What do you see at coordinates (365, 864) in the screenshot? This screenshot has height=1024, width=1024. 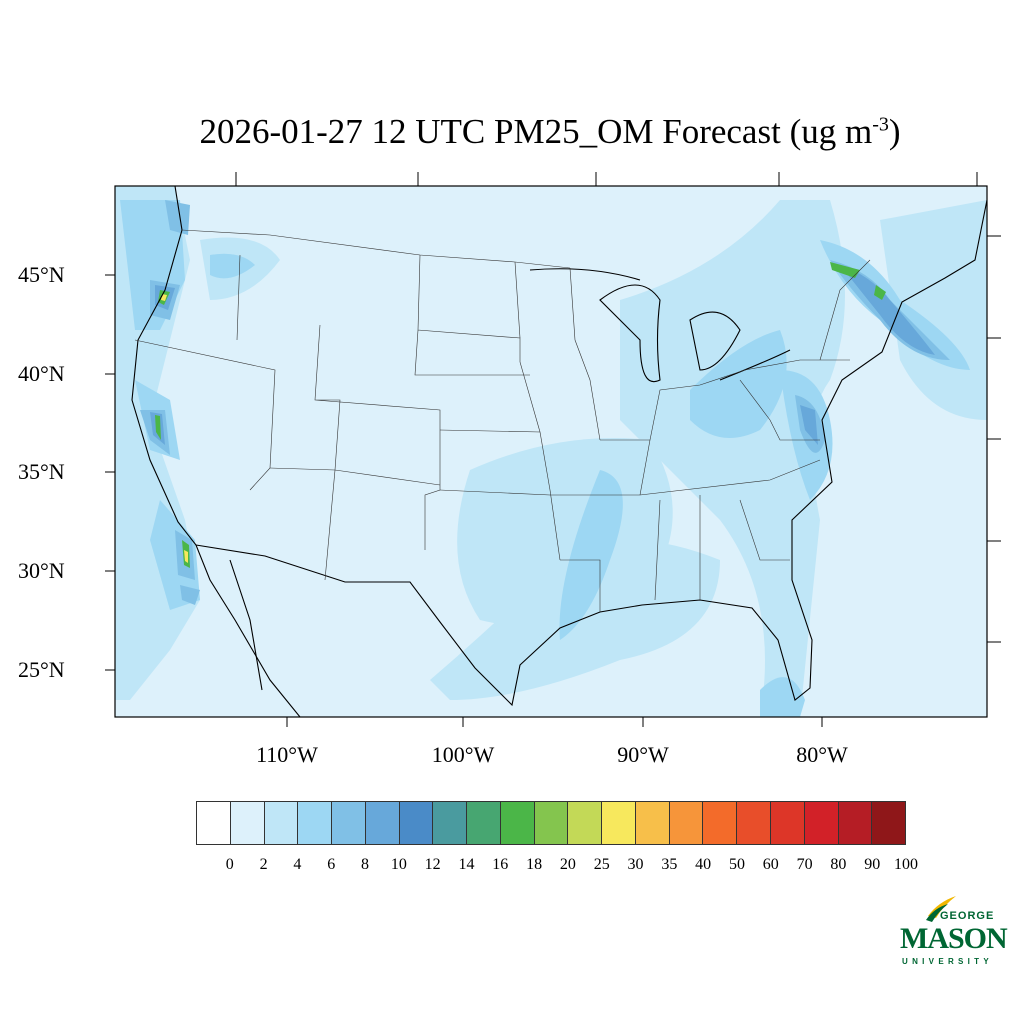 I see `colorbar-label: 8` at bounding box center [365, 864].